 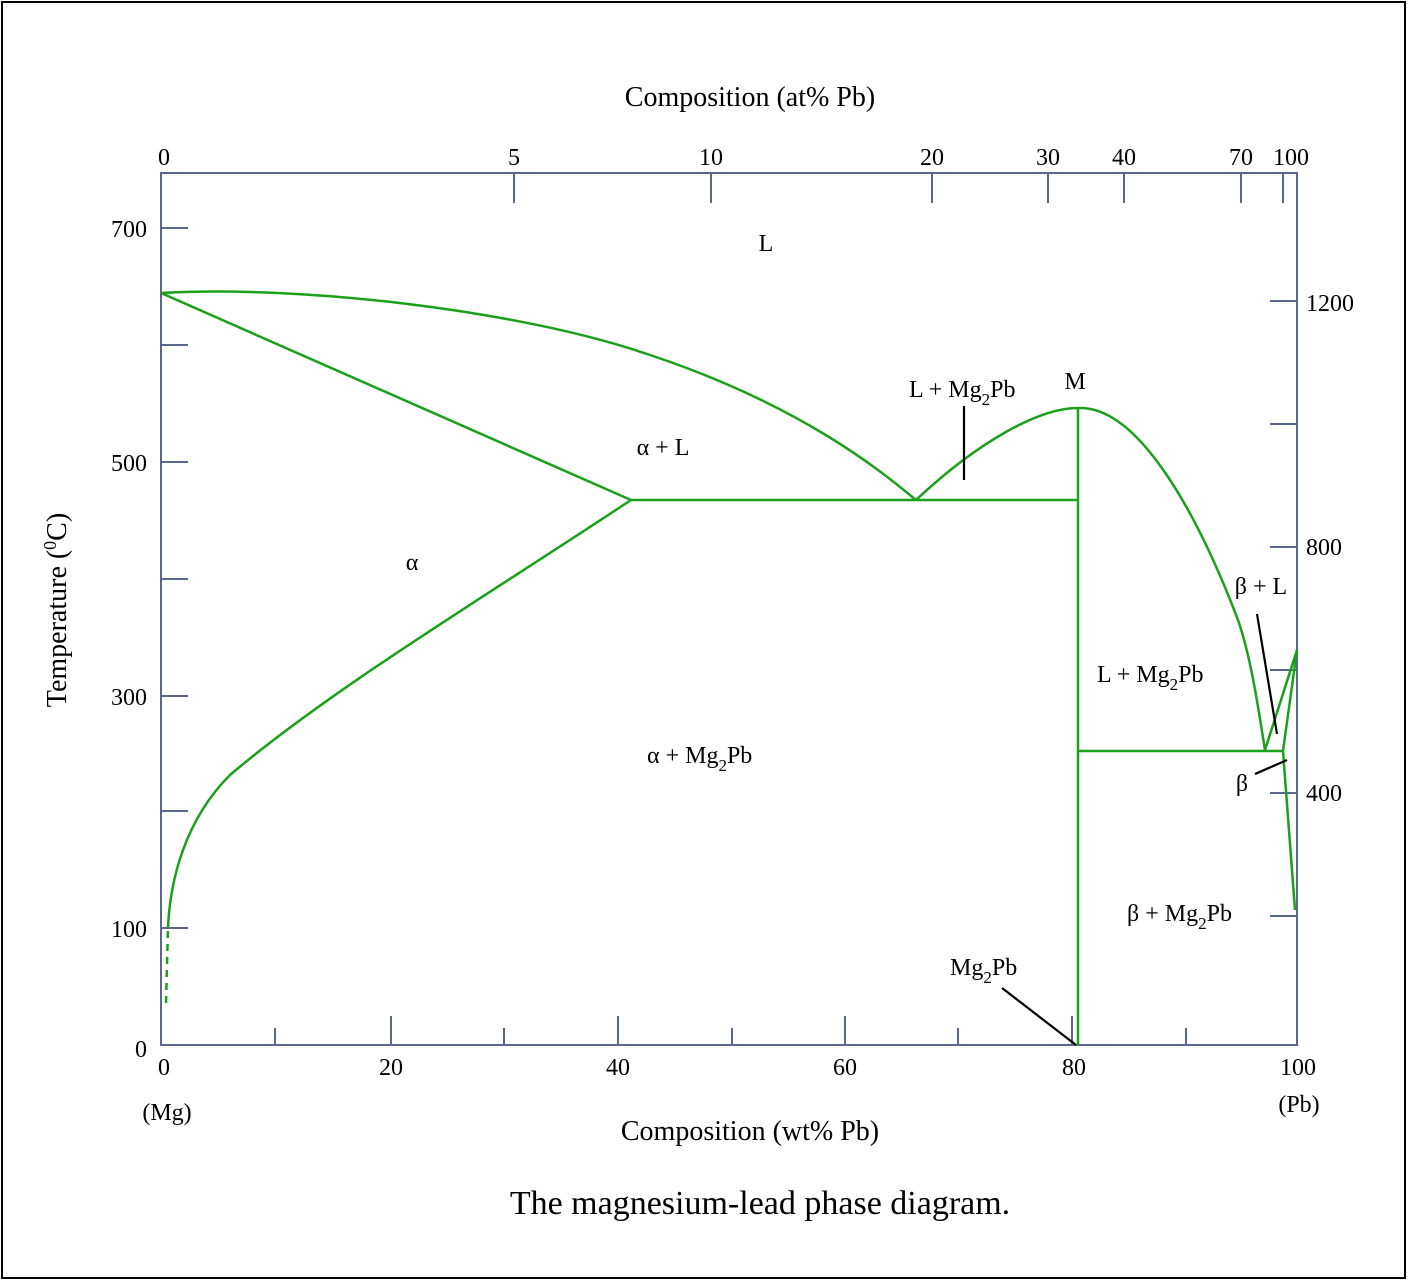 What do you see at coordinates (1324, 794) in the screenshot?
I see `y2-tick-label: 400` at bounding box center [1324, 794].